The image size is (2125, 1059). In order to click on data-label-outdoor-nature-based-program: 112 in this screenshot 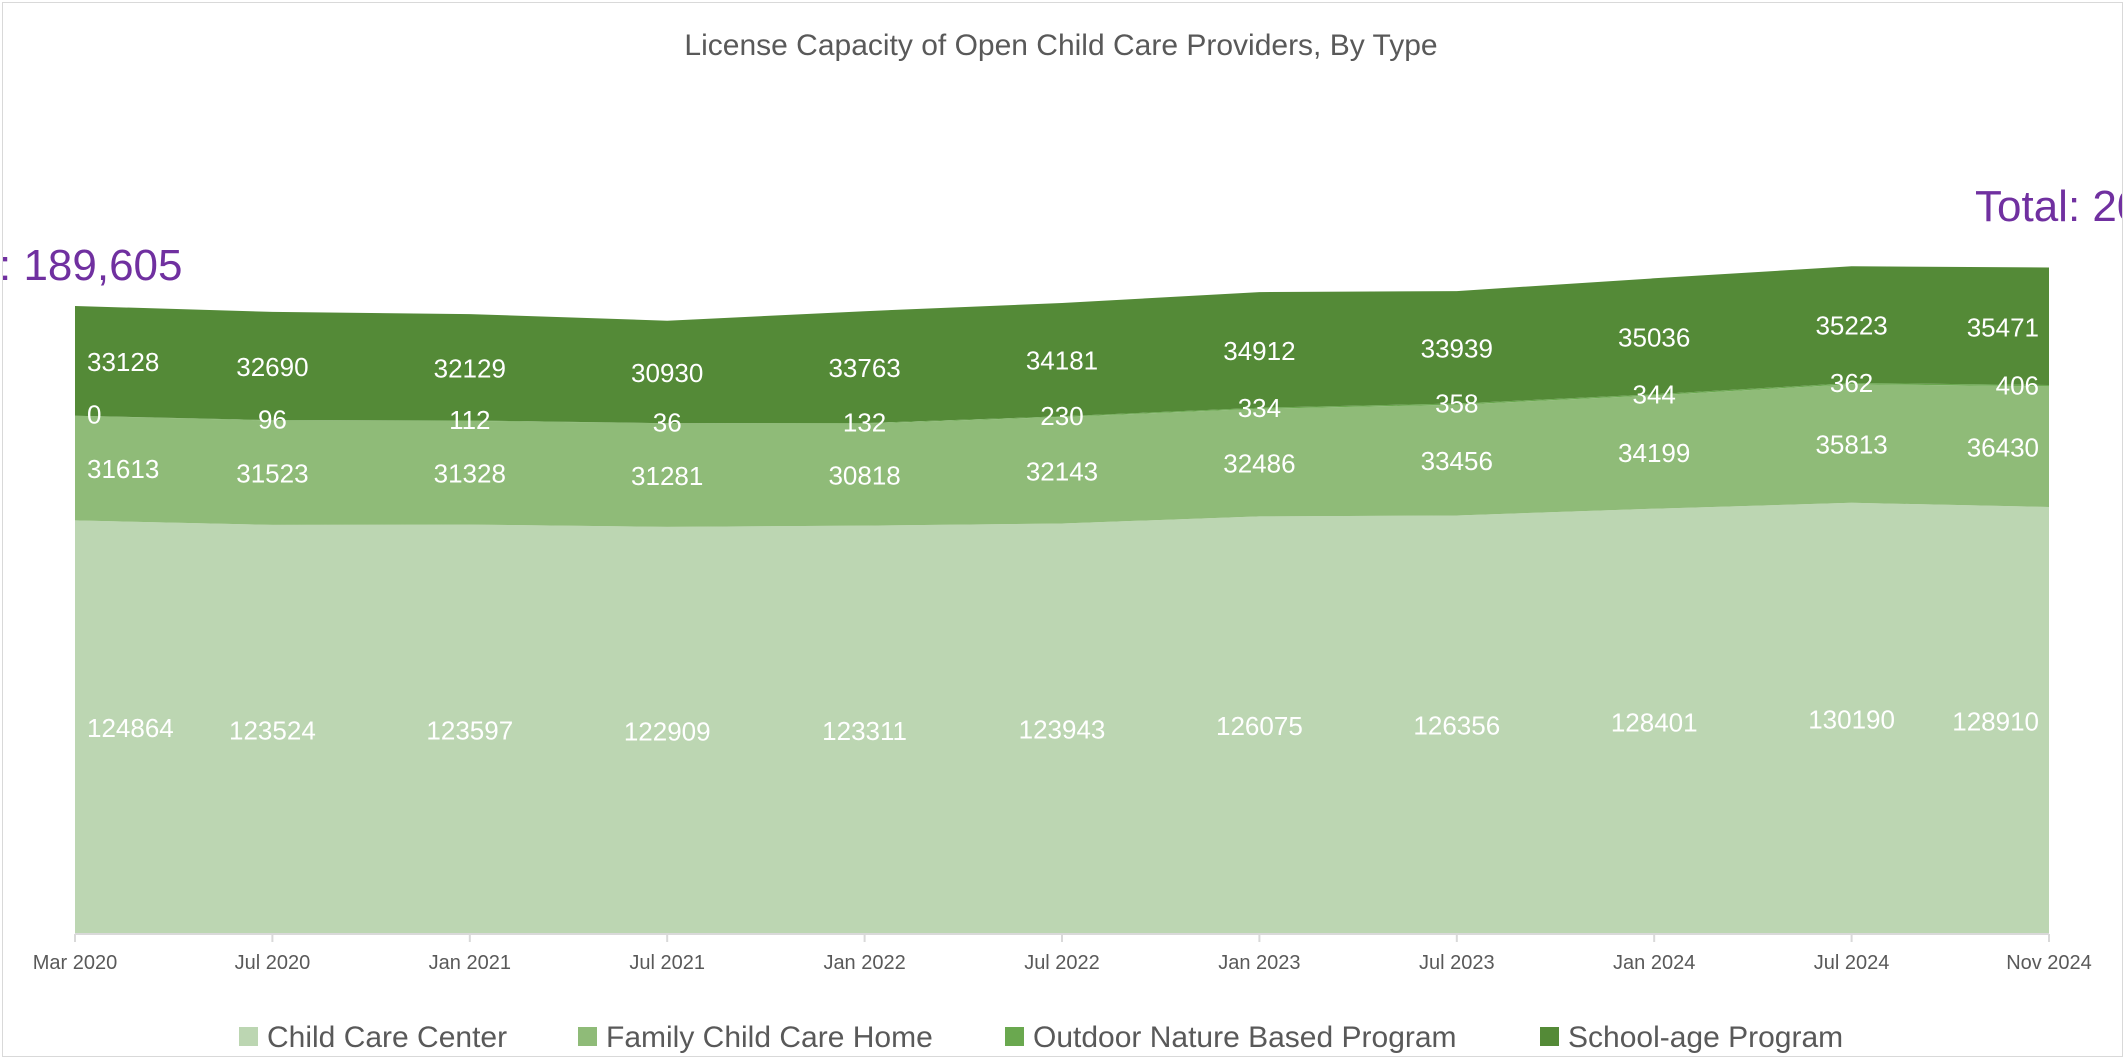, I will do `click(469, 420)`.